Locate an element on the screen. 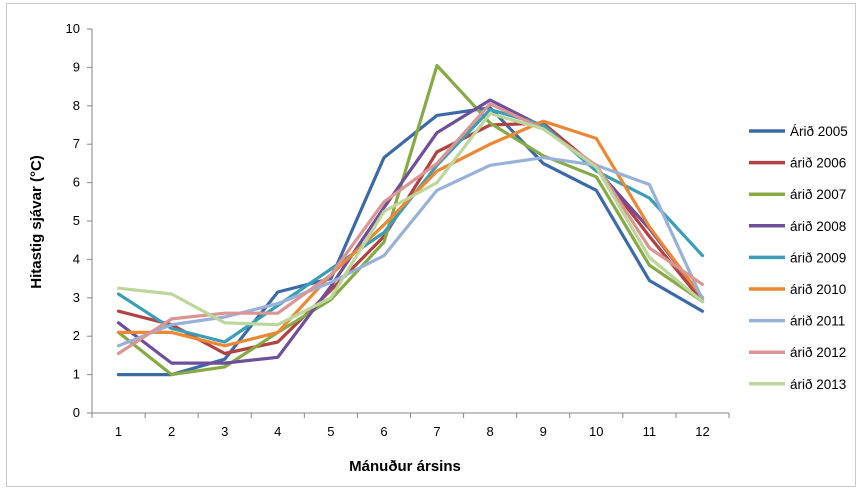  legend-label-7: árið 2011 is located at coordinates (817, 321).